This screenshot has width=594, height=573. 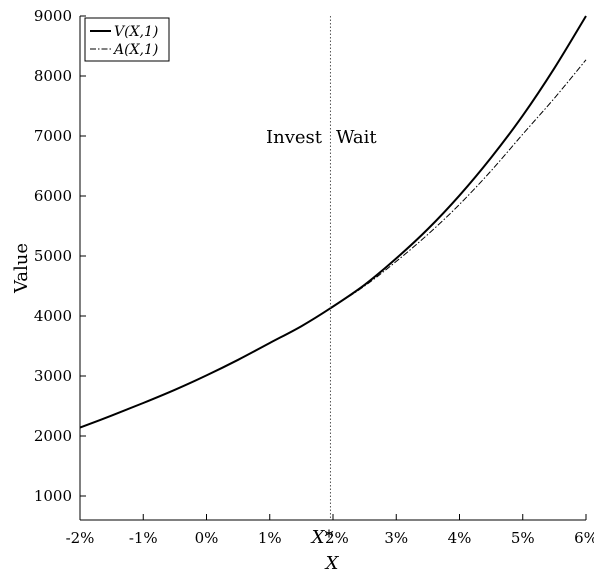 What do you see at coordinates (53, 316) in the screenshot?
I see `y-tick-label: 4000` at bounding box center [53, 316].